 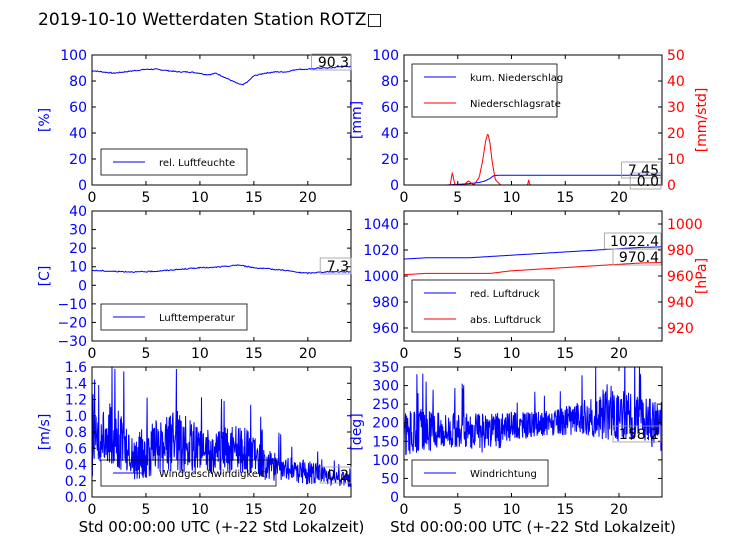 What do you see at coordinates (505, 294) in the screenshot?
I see `legend-label: red. Luftdruck` at bounding box center [505, 294].